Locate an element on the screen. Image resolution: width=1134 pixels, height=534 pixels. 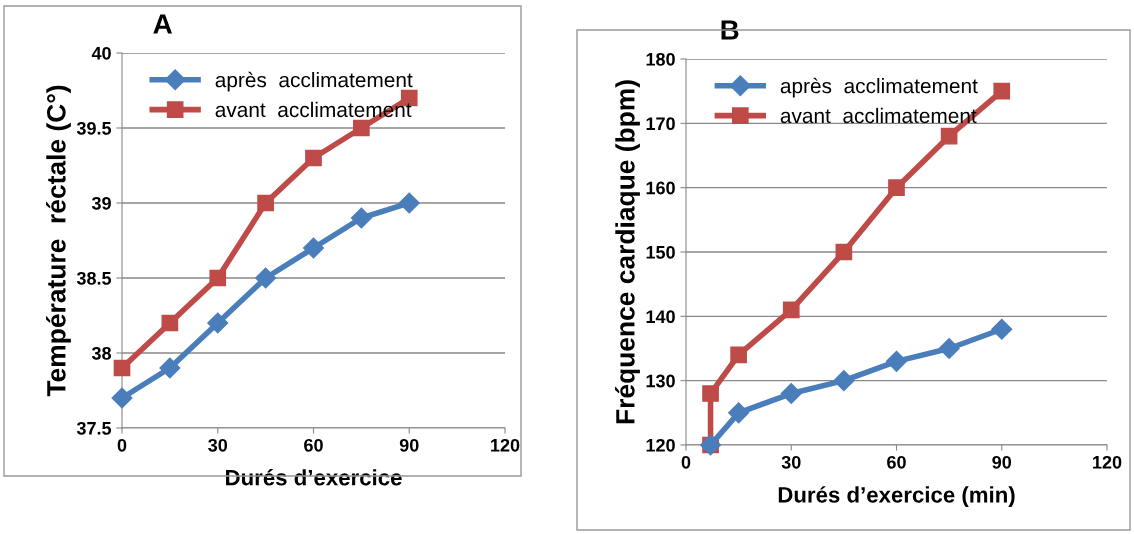
y-tick-label: 38.5 is located at coordinates (94, 278).